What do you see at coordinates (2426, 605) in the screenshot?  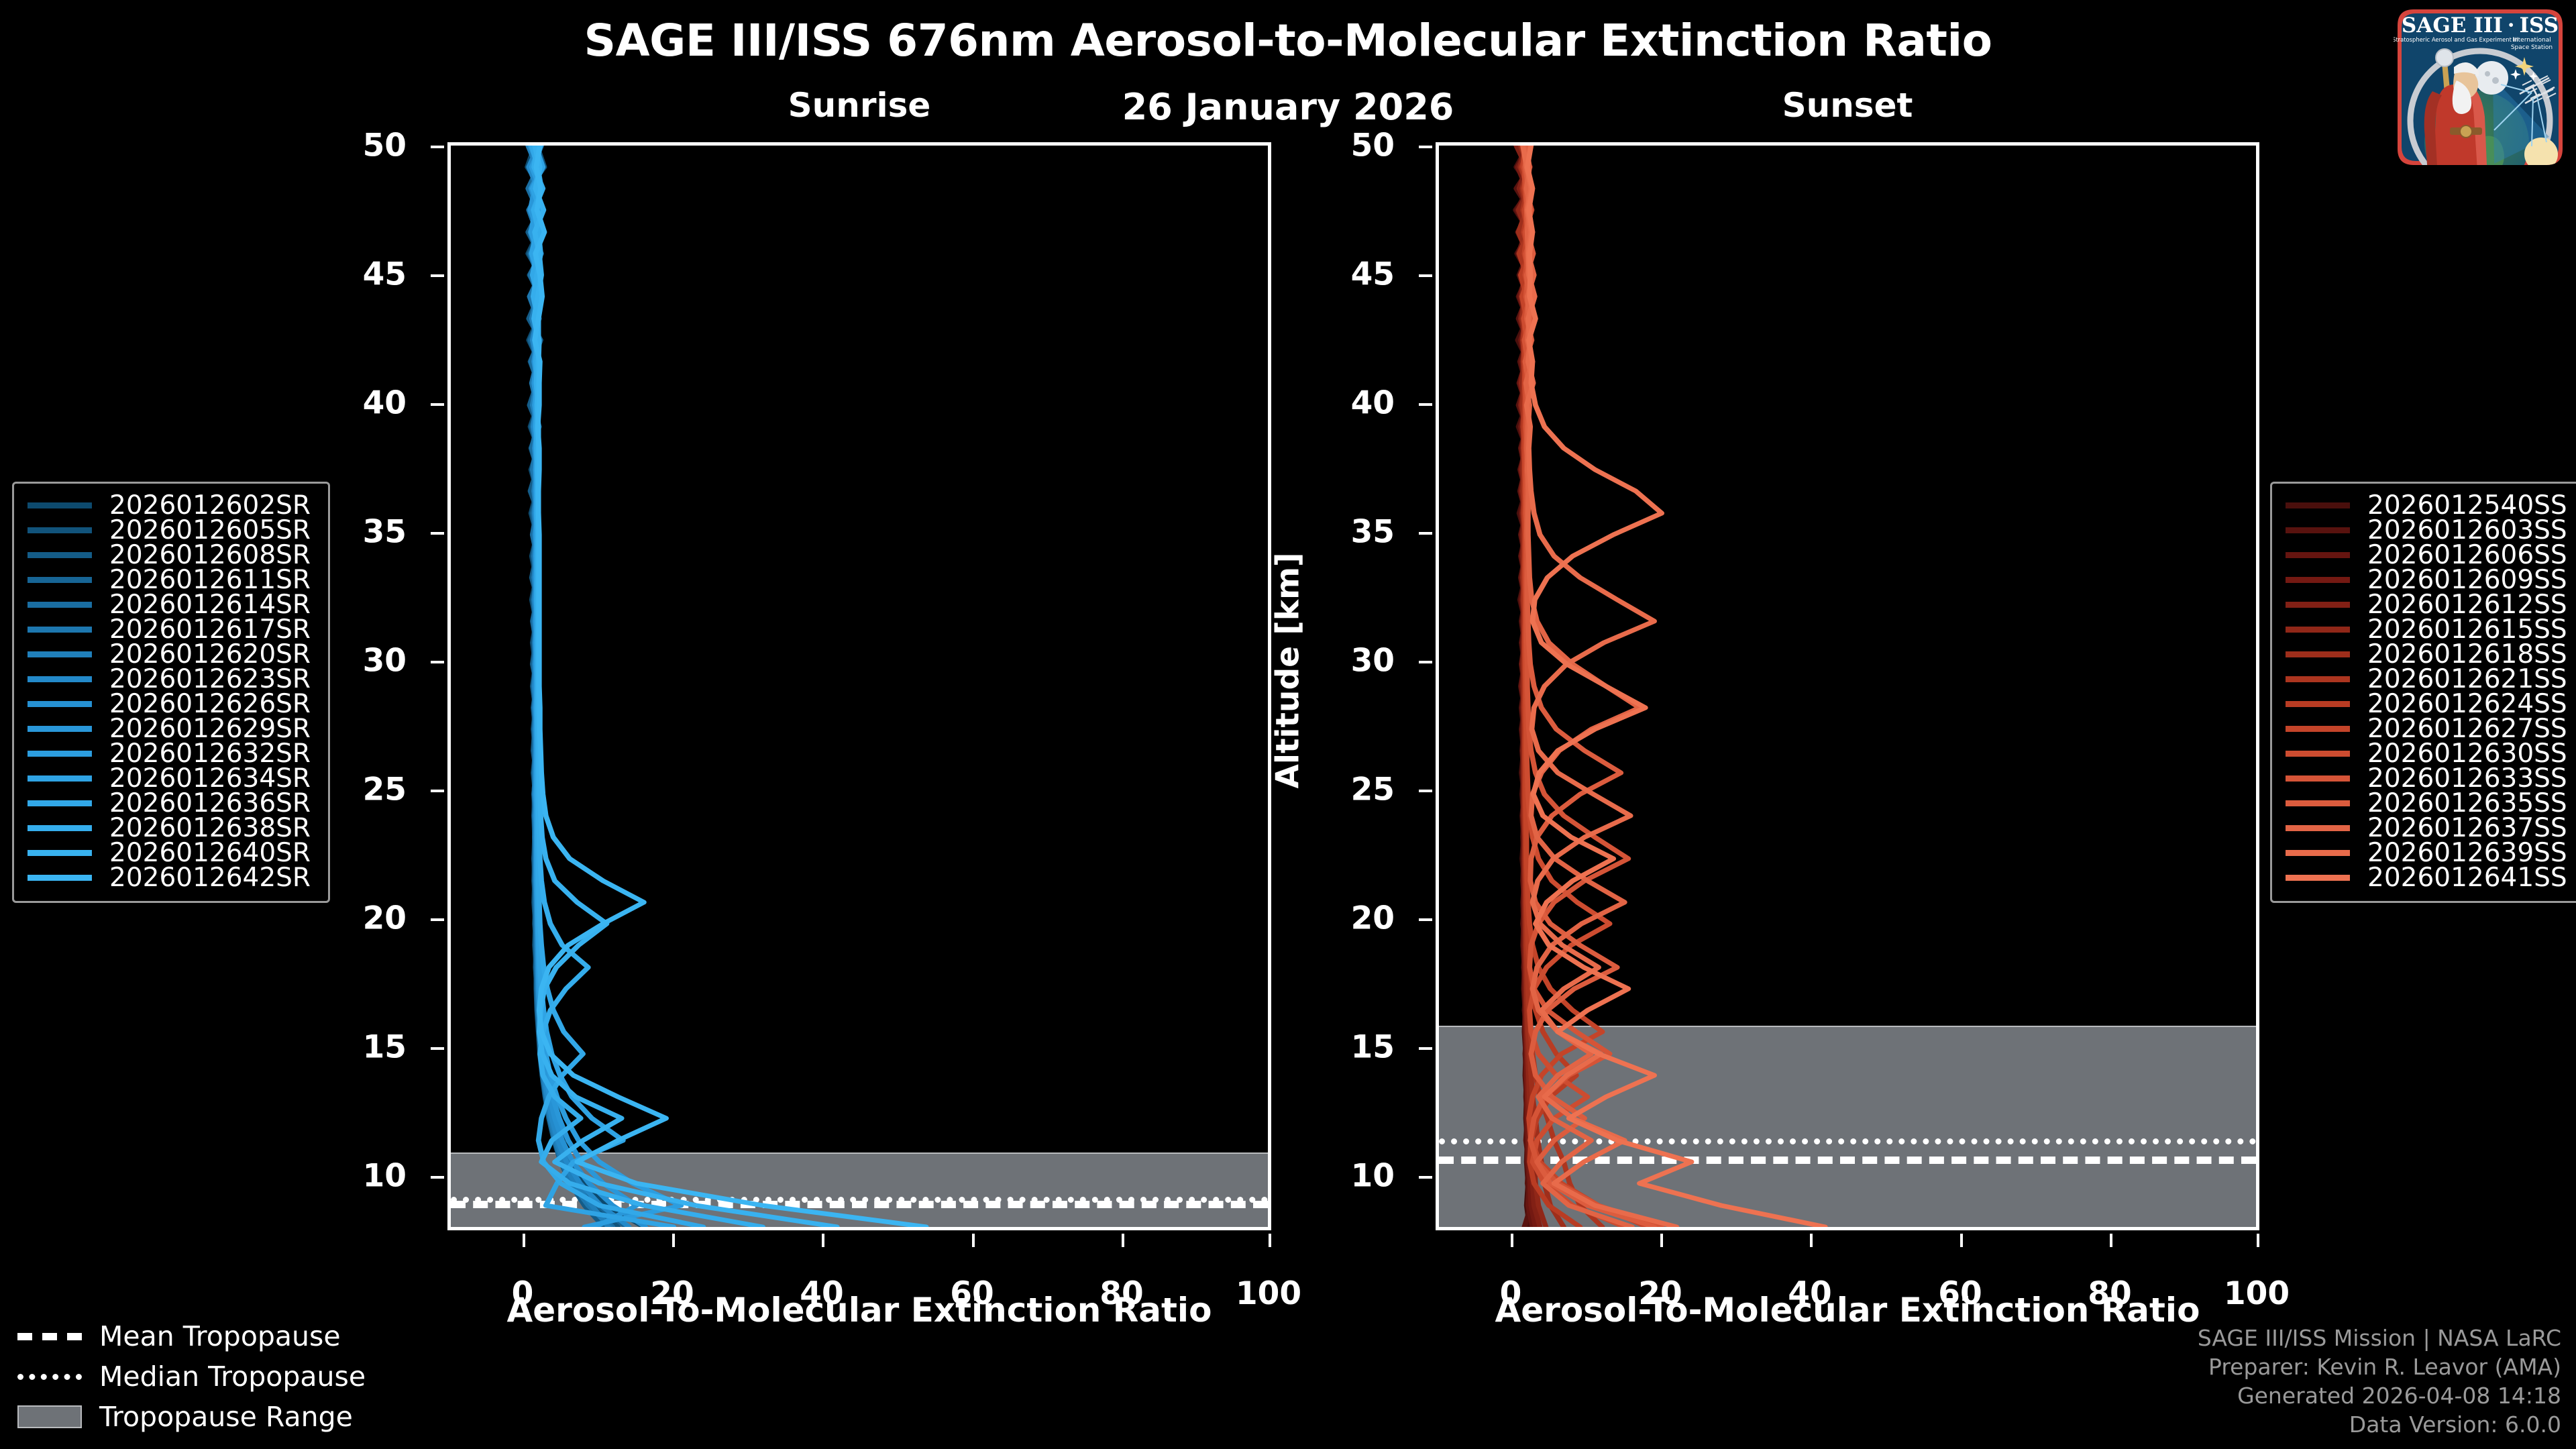 I see `legend-item: 2026012612SS` at bounding box center [2426, 605].